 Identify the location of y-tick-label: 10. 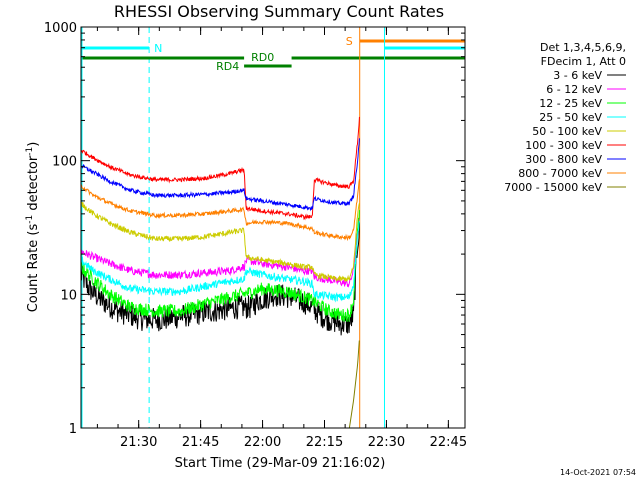
(68, 295).